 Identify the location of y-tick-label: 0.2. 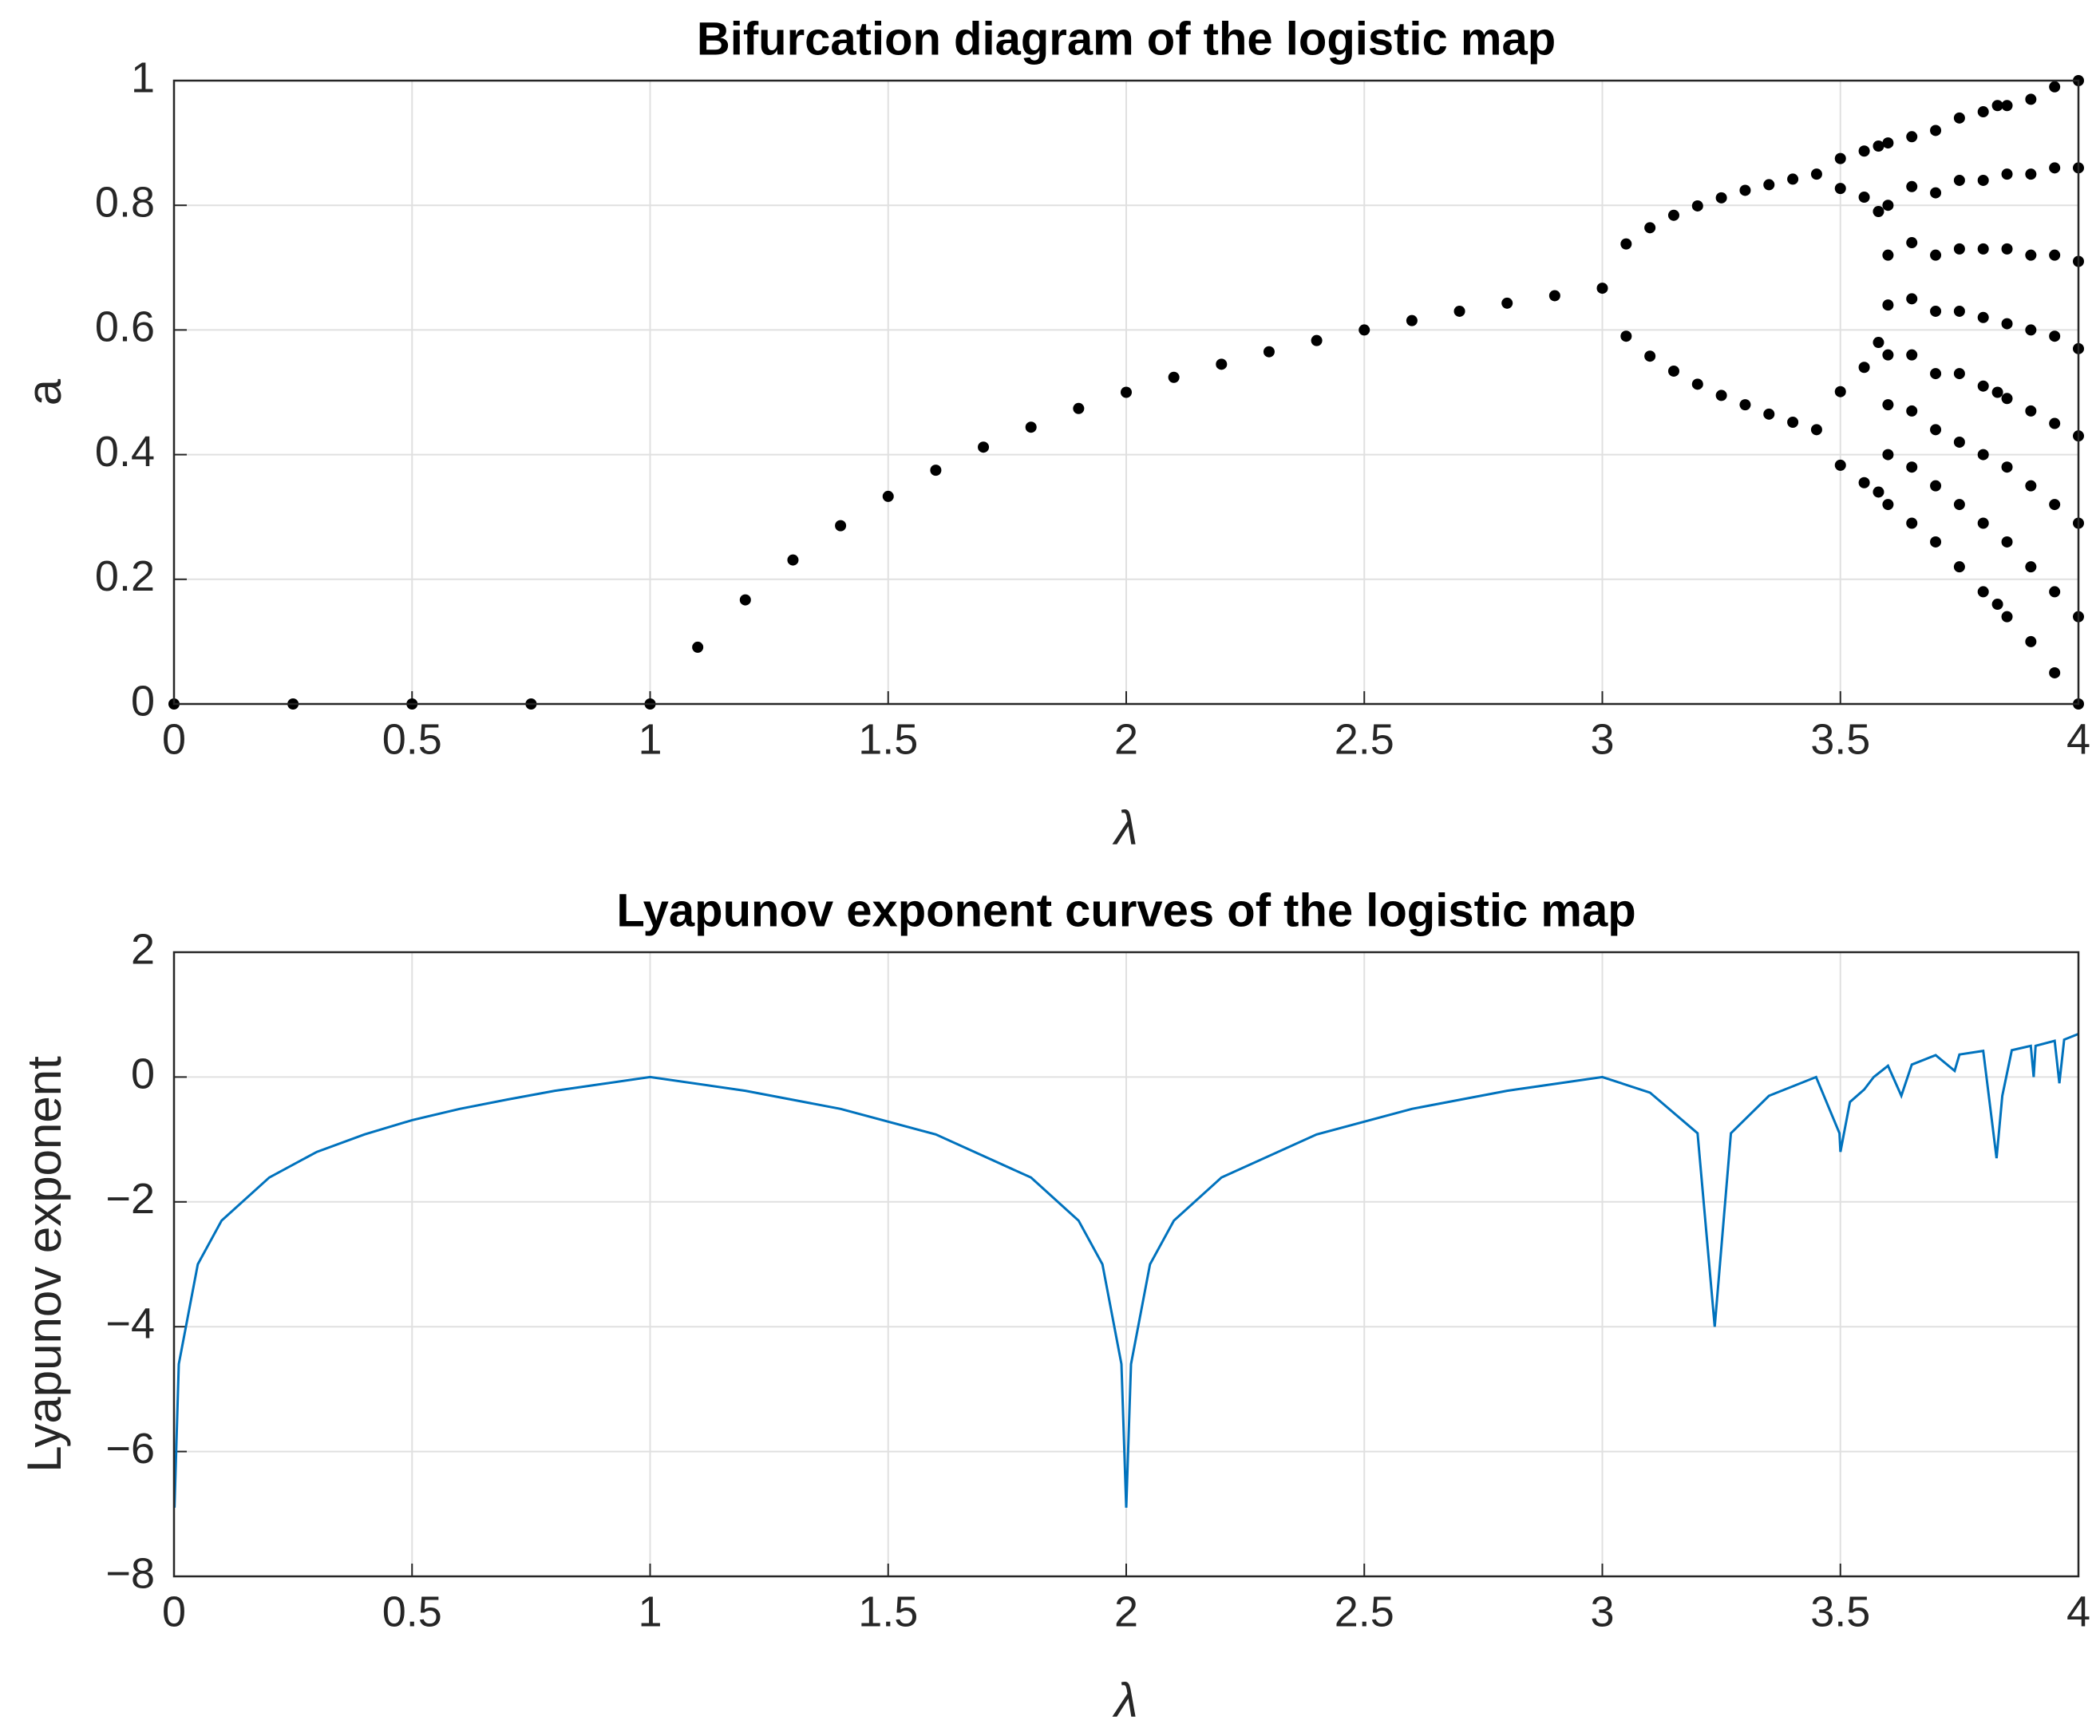
(125, 576).